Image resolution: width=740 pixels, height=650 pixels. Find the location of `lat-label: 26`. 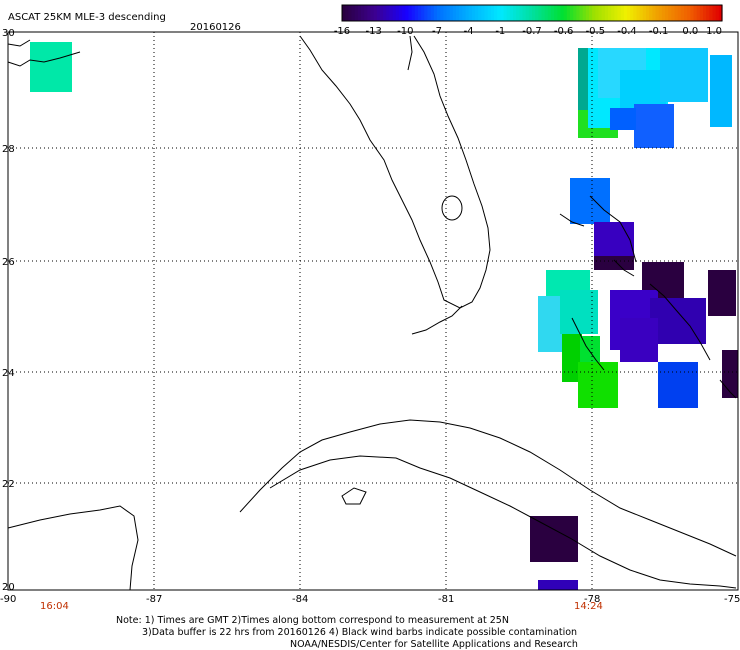

lat-label: 26 is located at coordinates (8, 262).